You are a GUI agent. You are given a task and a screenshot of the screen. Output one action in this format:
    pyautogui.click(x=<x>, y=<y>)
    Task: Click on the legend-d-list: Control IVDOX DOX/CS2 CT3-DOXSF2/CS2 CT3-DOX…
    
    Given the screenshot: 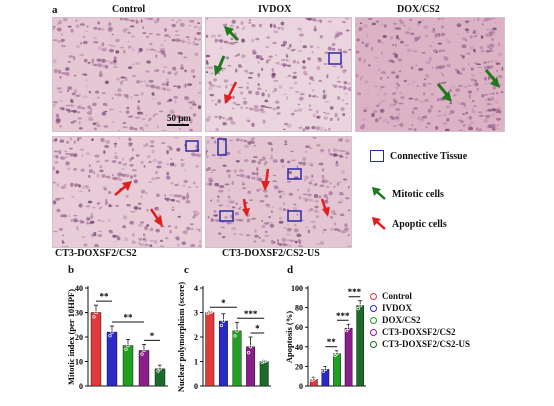 What is the action you would take?
    pyautogui.click(x=420, y=320)
    